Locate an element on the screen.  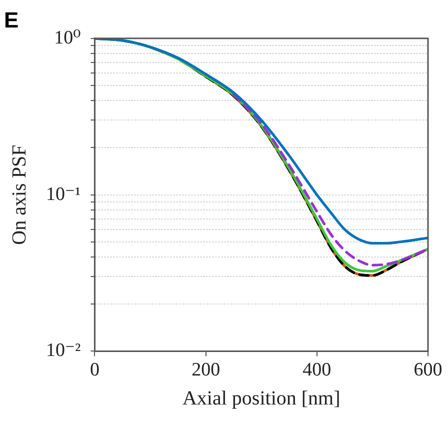
x-tick-label: 0 is located at coordinates (95, 370).